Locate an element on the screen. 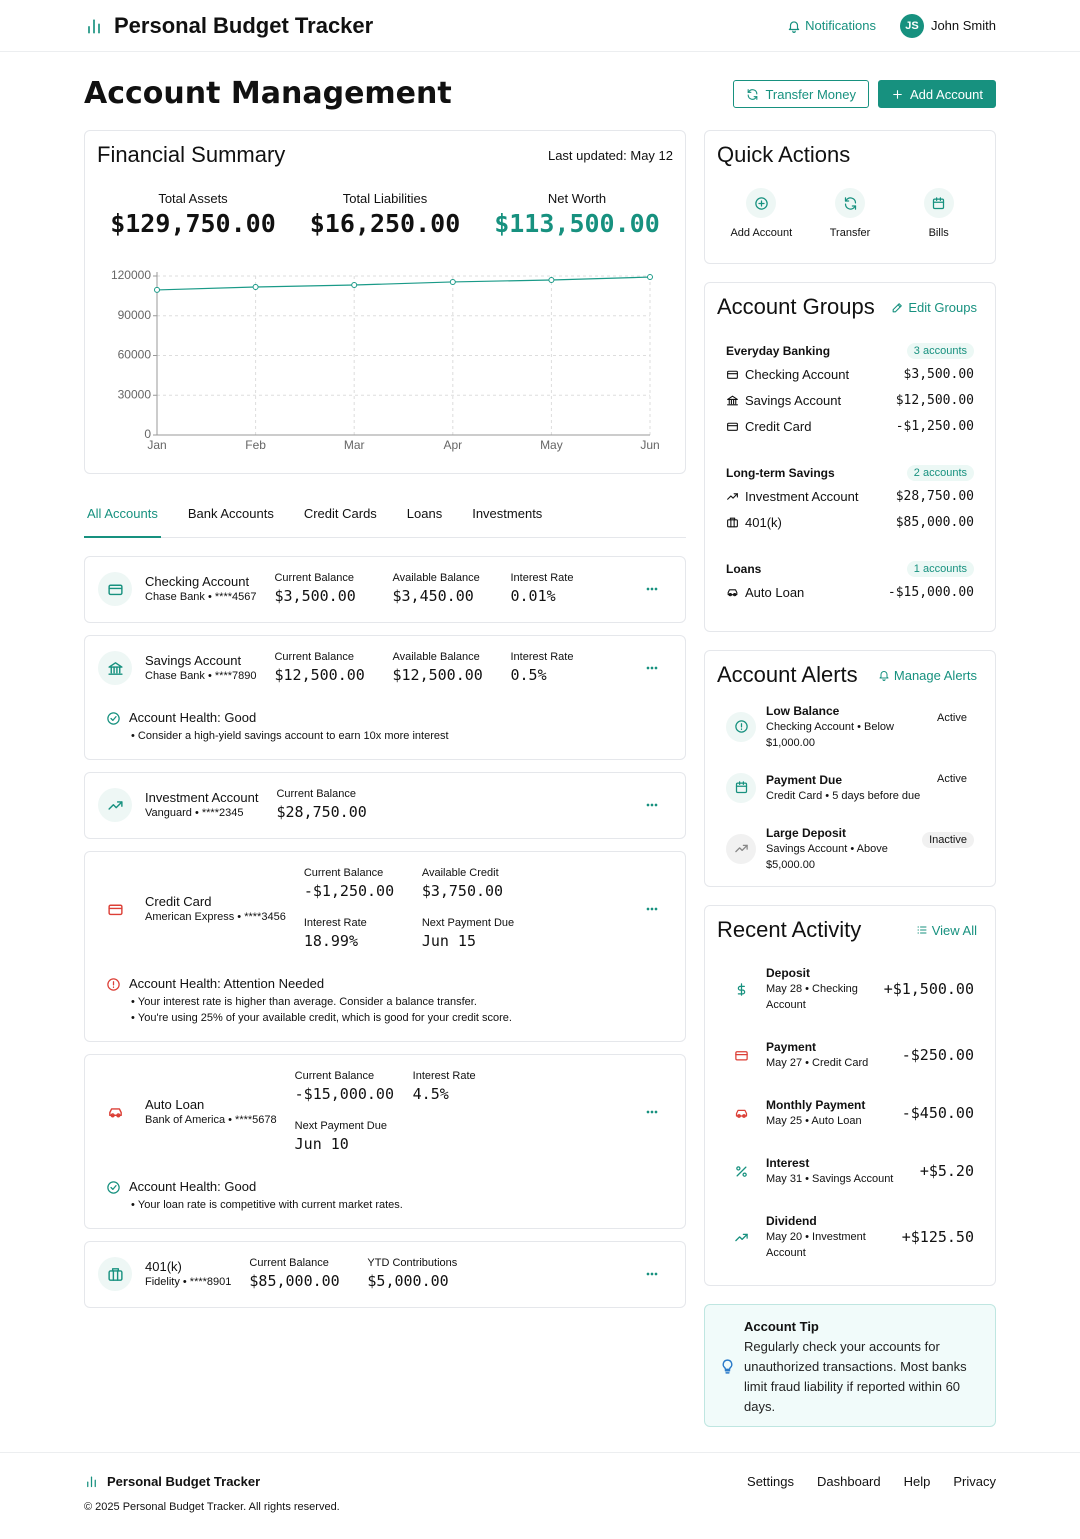  add-account-button: Add Account is located at coordinates (937, 94).